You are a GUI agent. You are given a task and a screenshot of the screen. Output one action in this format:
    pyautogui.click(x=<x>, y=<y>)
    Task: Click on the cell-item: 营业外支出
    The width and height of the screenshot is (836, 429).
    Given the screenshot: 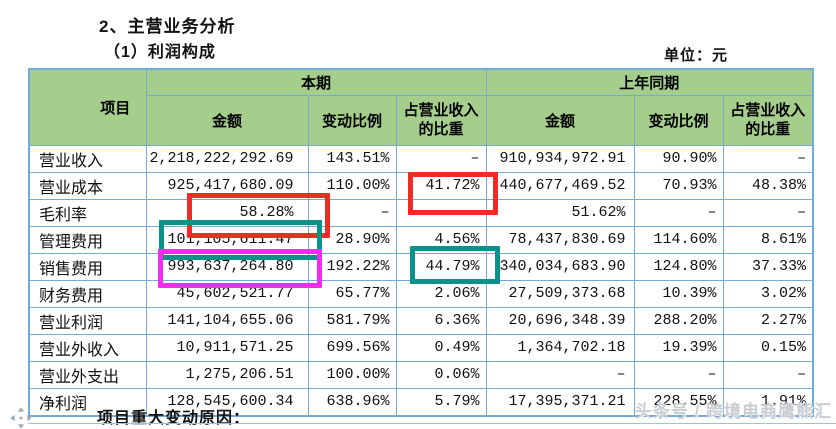 What is the action you would take?
    pyautogui.click(x=87, y=374)
    